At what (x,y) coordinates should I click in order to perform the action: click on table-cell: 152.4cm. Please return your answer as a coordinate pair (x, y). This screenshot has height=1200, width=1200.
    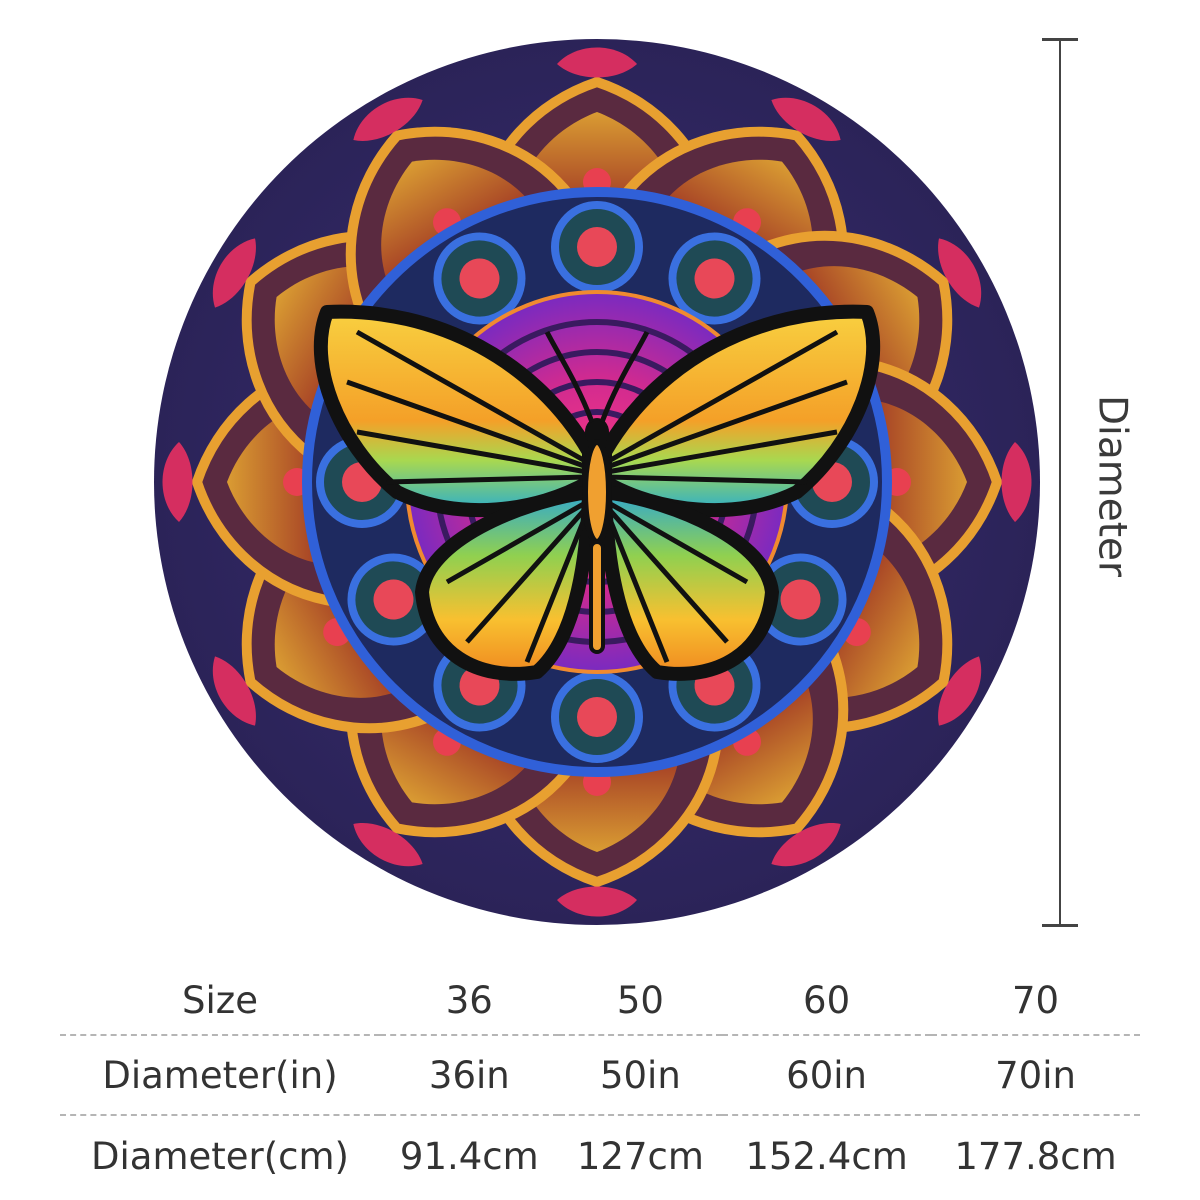
    Looking at the image, I should click on (827, 1155).